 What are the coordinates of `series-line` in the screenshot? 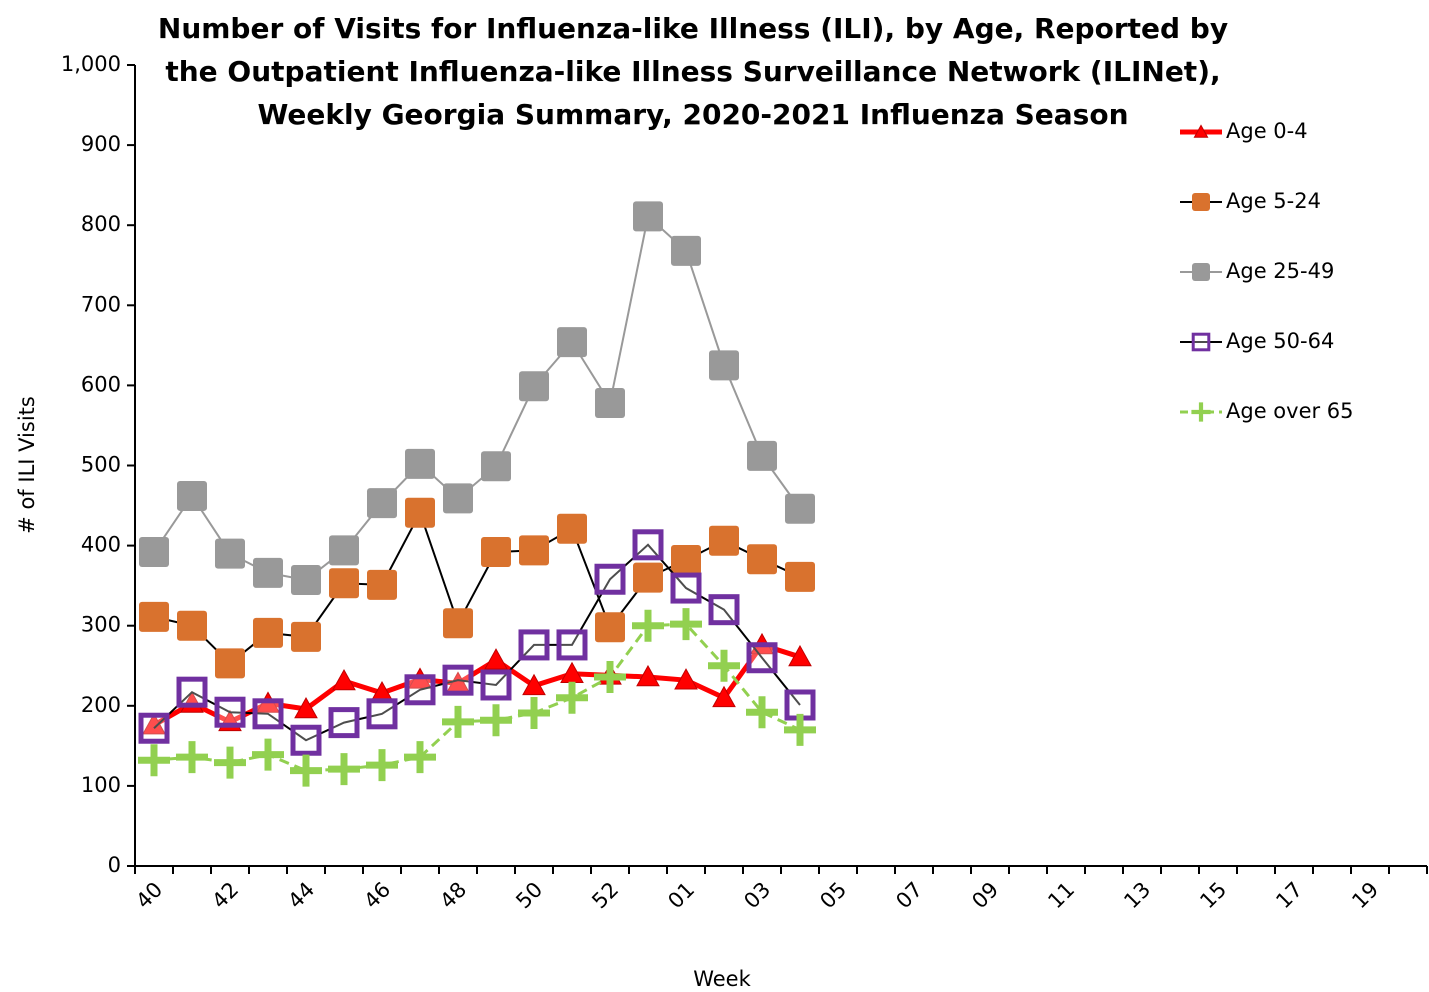 It's located at (477, 697).